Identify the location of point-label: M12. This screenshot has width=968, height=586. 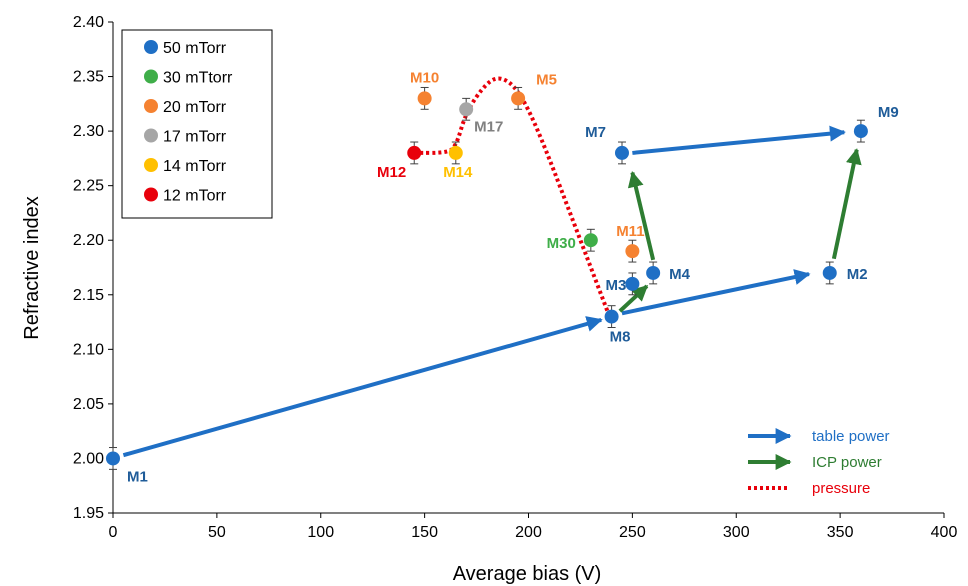
(391, 172).